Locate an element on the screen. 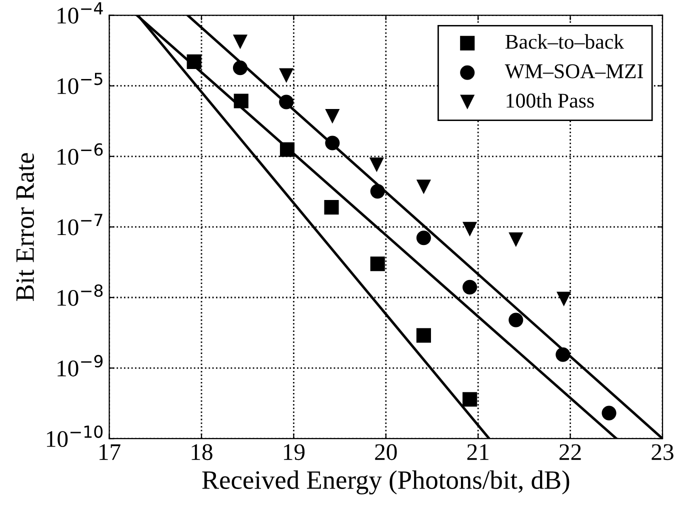  y-tick-label: 10$^{−7}$ is located at coordinates (80, 225).